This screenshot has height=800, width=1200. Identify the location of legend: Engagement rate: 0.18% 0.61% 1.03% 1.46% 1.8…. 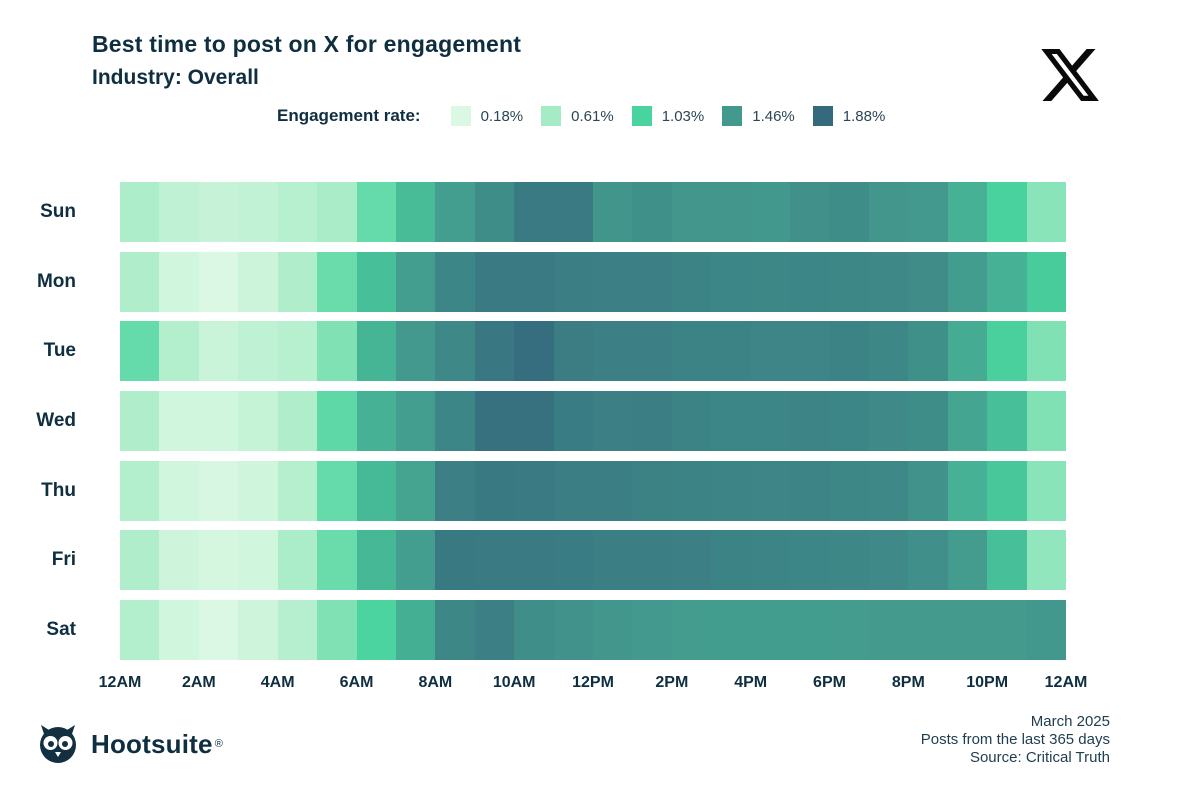
(581, 116).